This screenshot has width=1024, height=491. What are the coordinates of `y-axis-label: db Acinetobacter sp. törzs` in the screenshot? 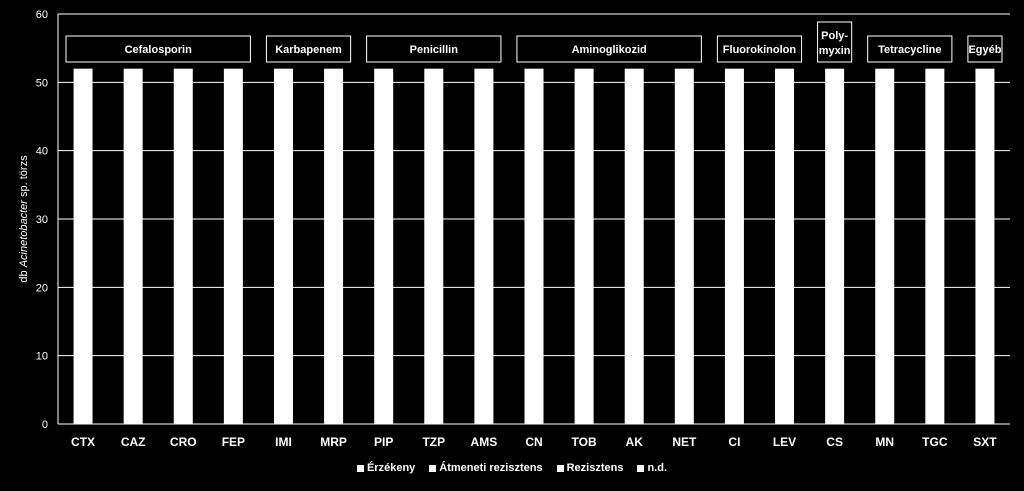 It's located at (24, 219).